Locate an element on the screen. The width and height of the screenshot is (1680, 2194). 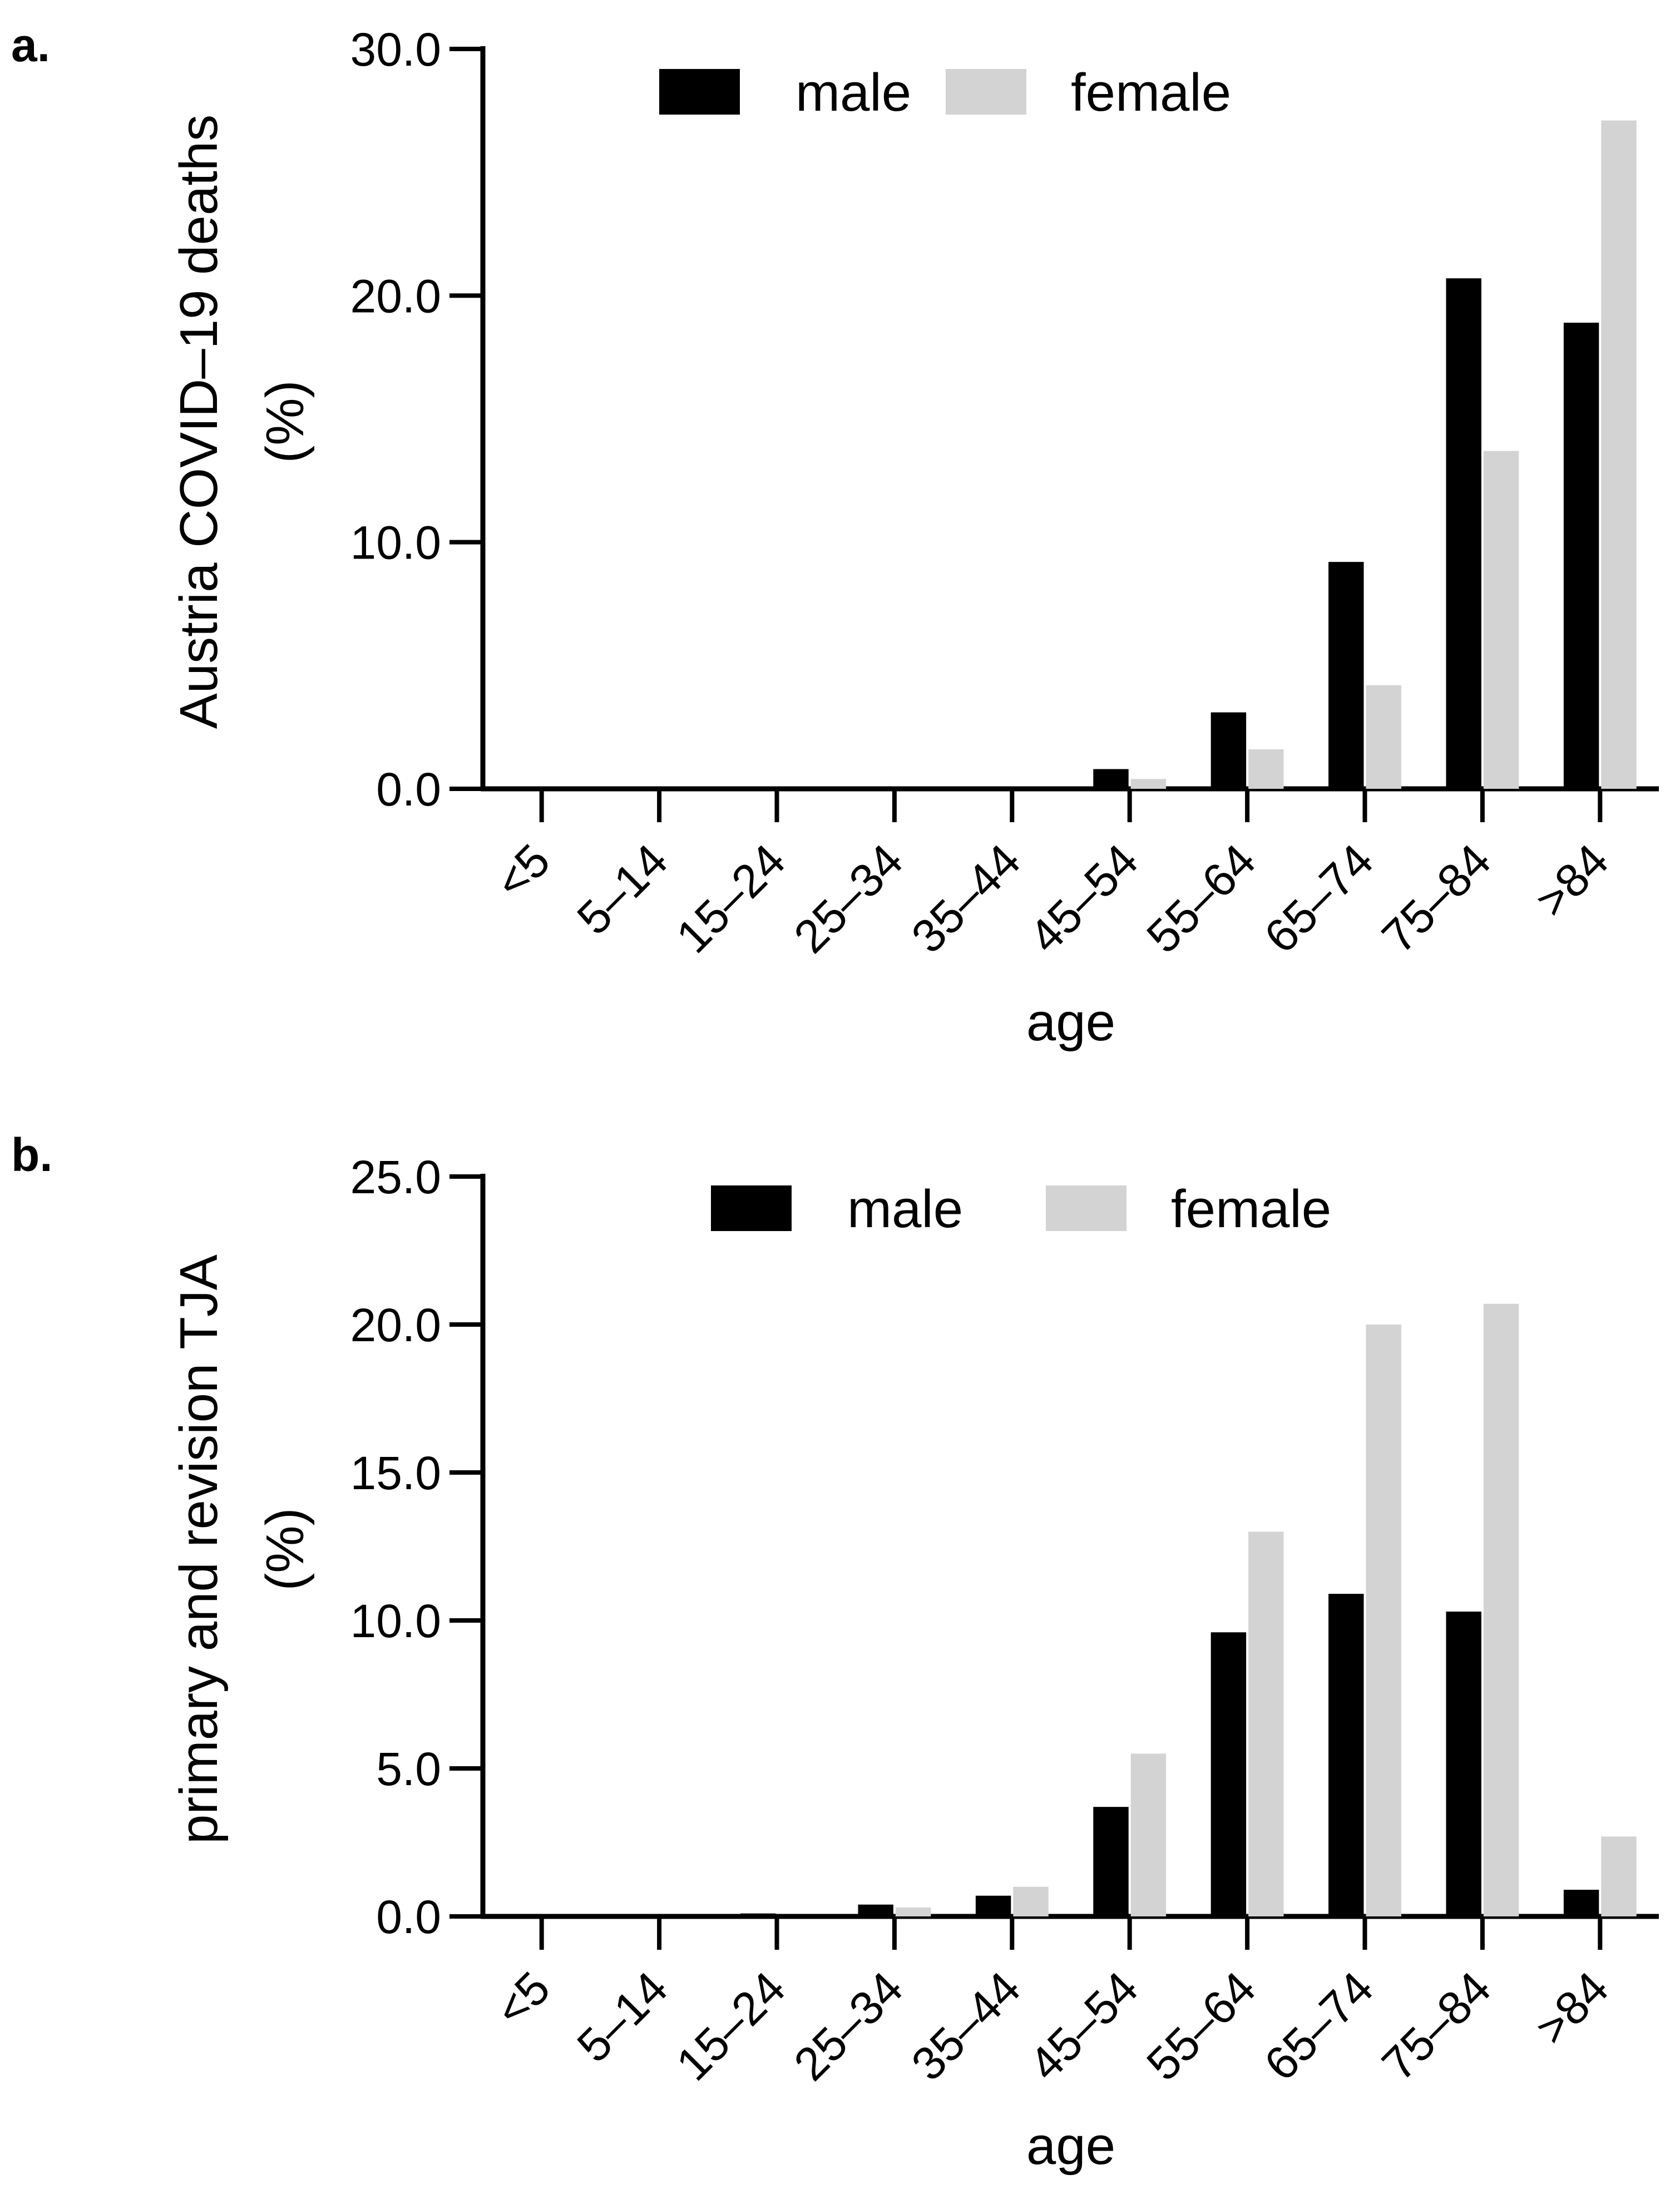
panel-label: b. is located at coordinates (32, 1155).